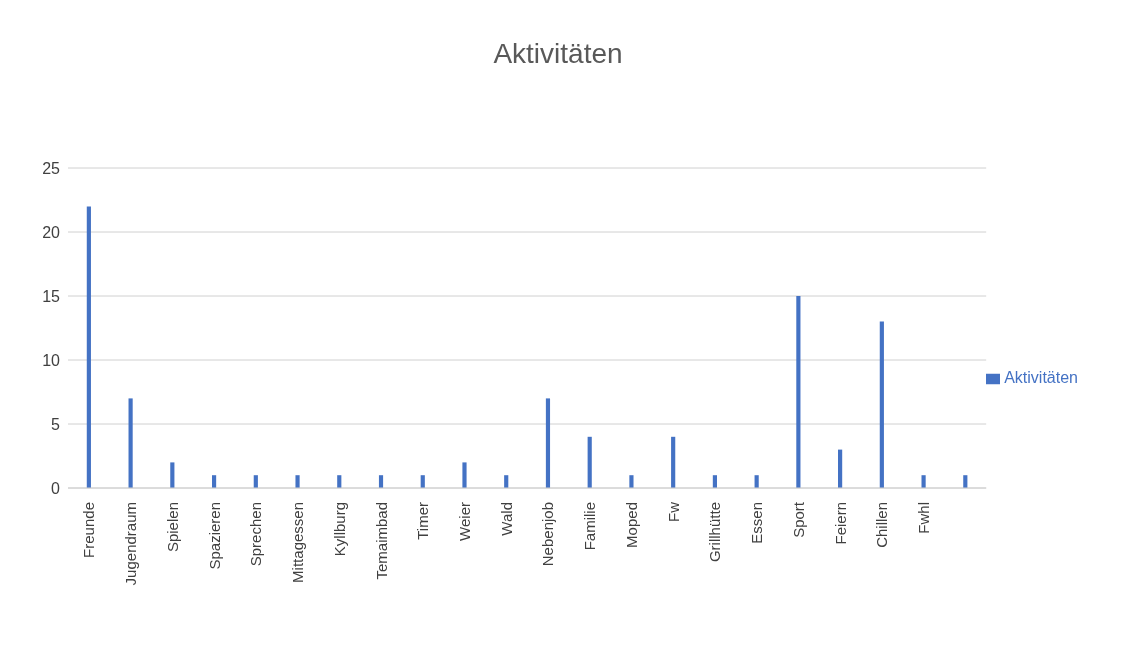 This screenshot has width=1123, height=662. Describe the element at coordinates (172, 527) in the screenshot. I see `x-tick-label: Spielen` at that location.